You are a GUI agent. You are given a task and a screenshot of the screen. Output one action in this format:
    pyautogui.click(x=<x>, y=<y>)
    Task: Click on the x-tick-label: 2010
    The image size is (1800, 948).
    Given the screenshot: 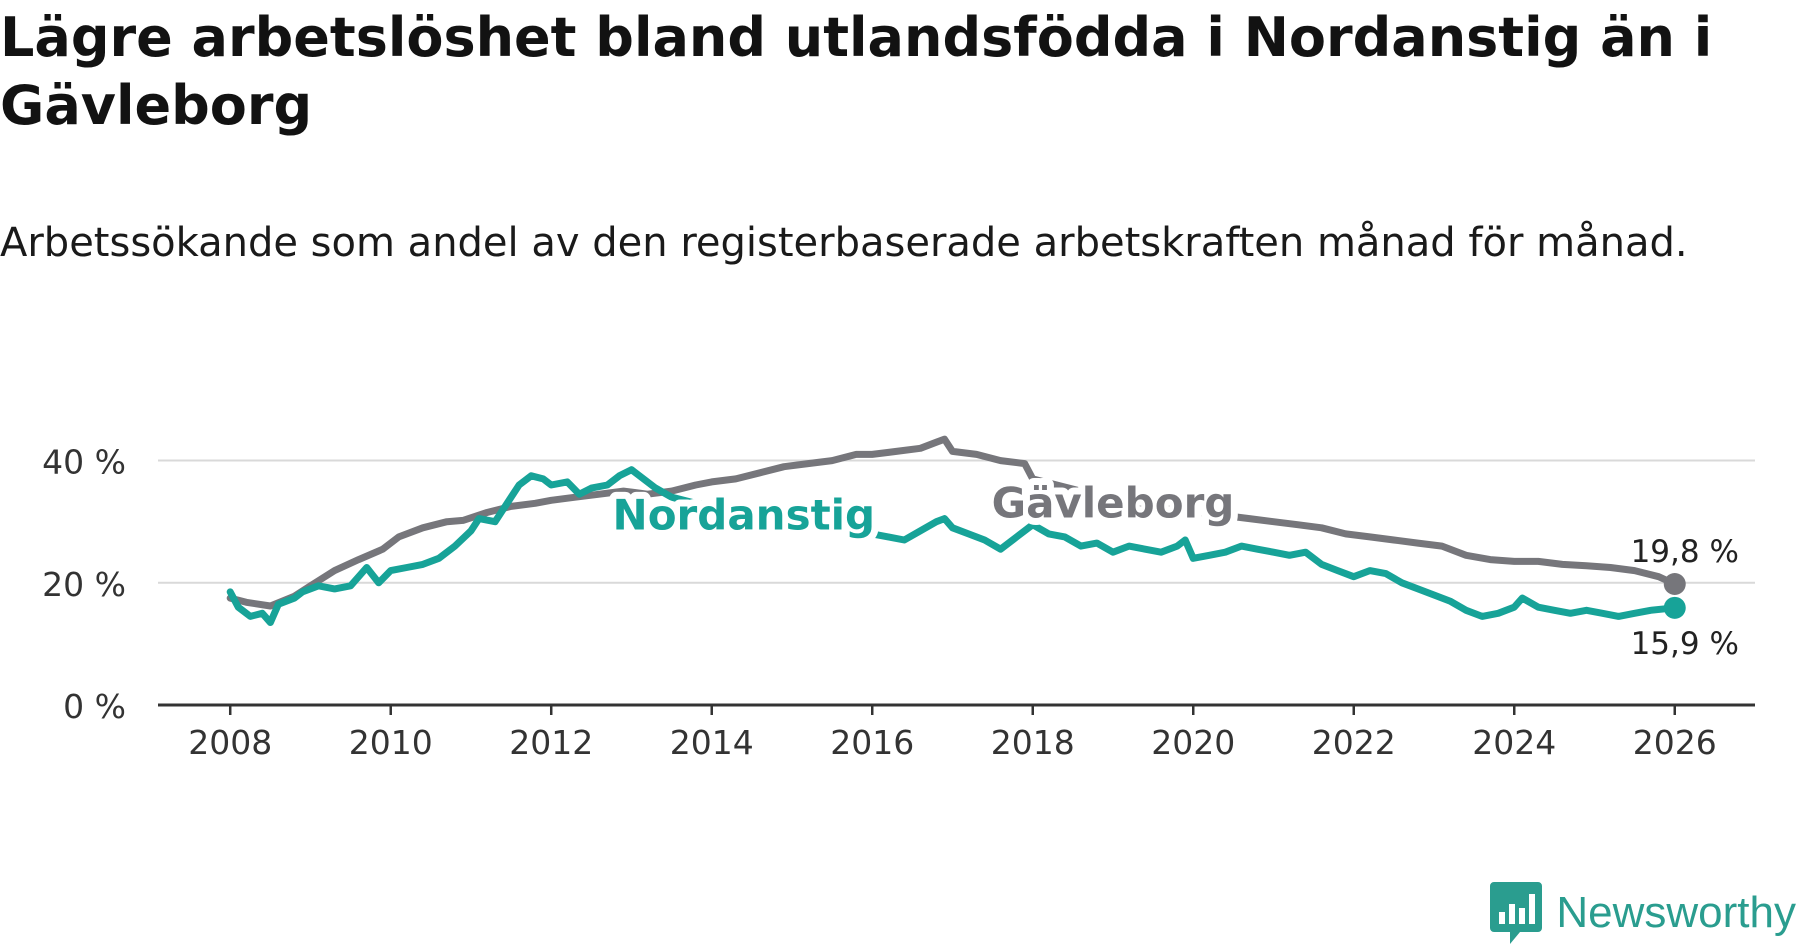 What is the action you would take?
    pyautogui.click(x=391, y=742)
    